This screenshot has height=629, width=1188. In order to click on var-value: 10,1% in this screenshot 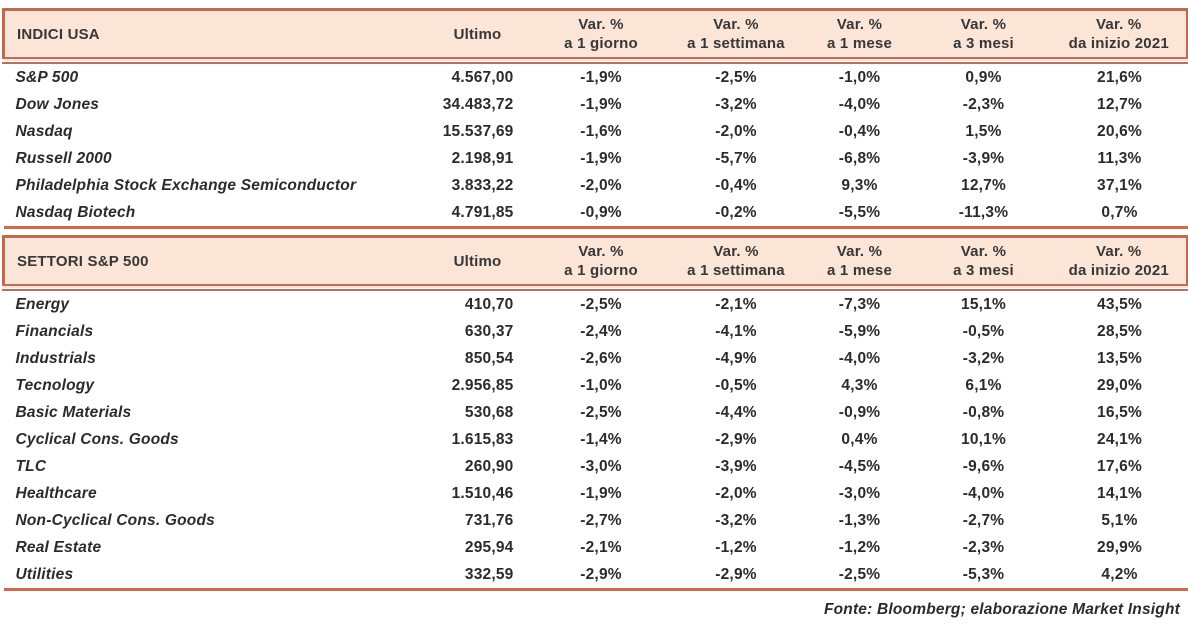, I will do `click(983, 439)`.